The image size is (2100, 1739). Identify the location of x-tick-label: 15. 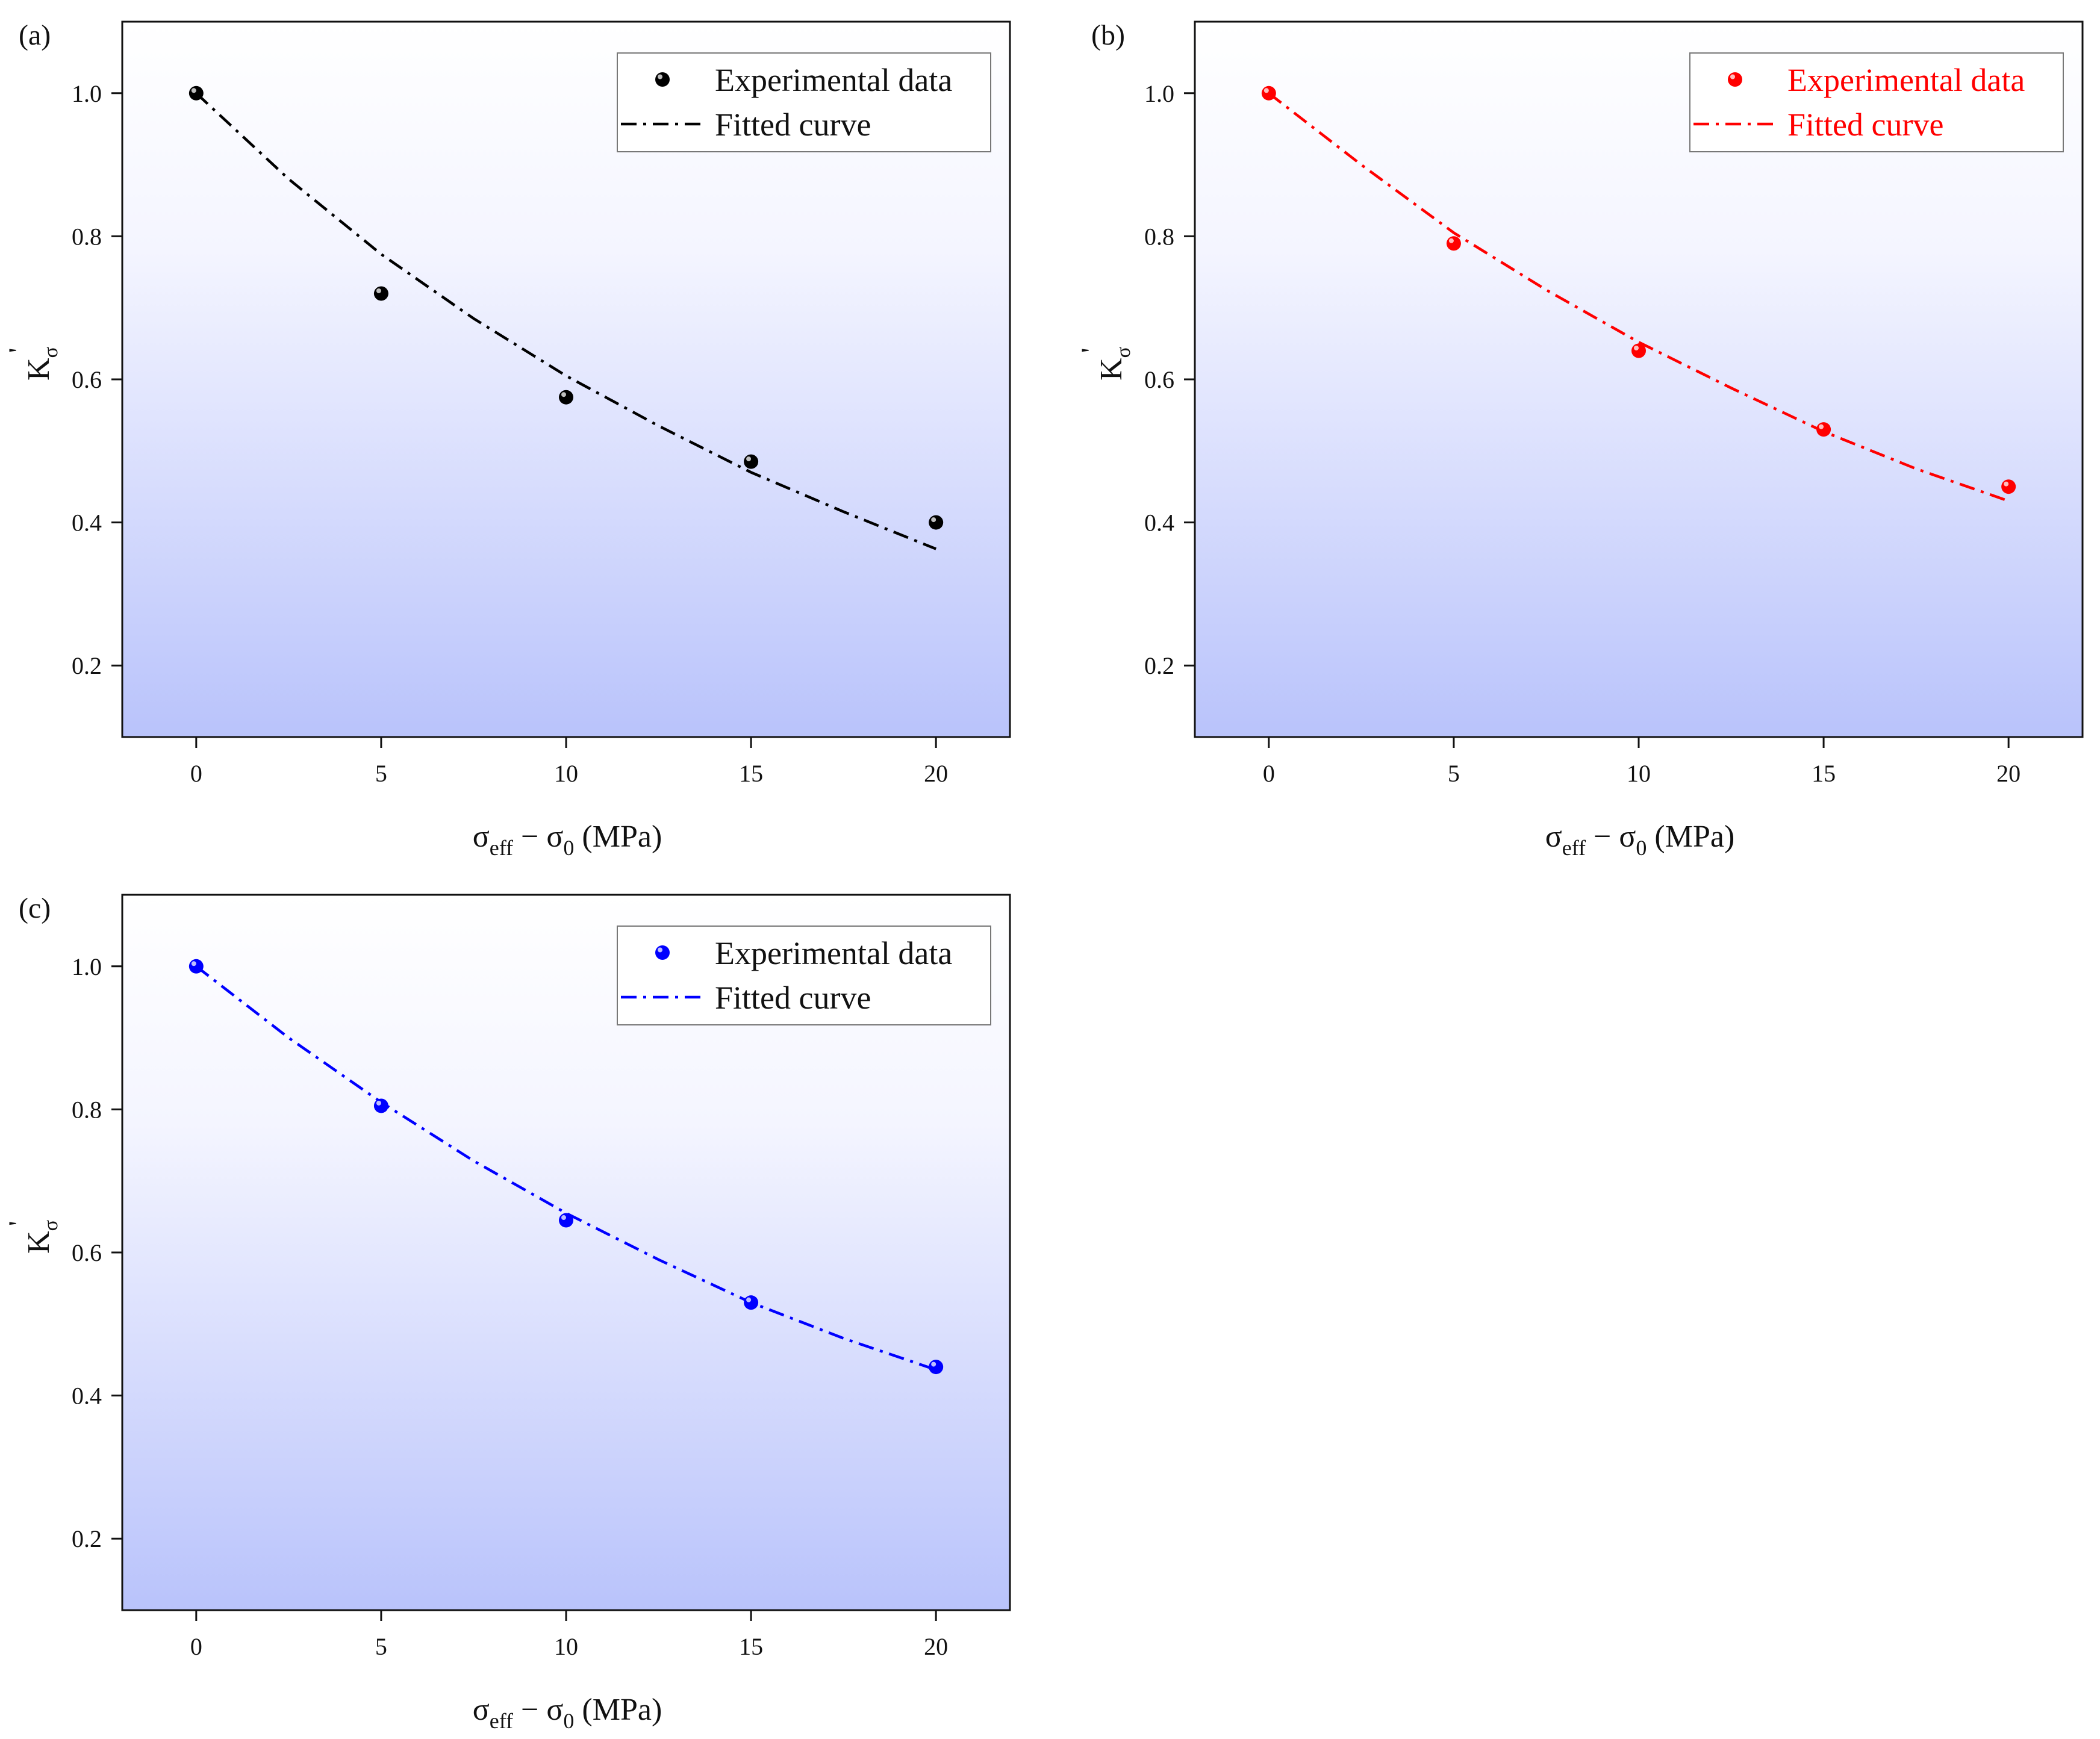
(751, 774).